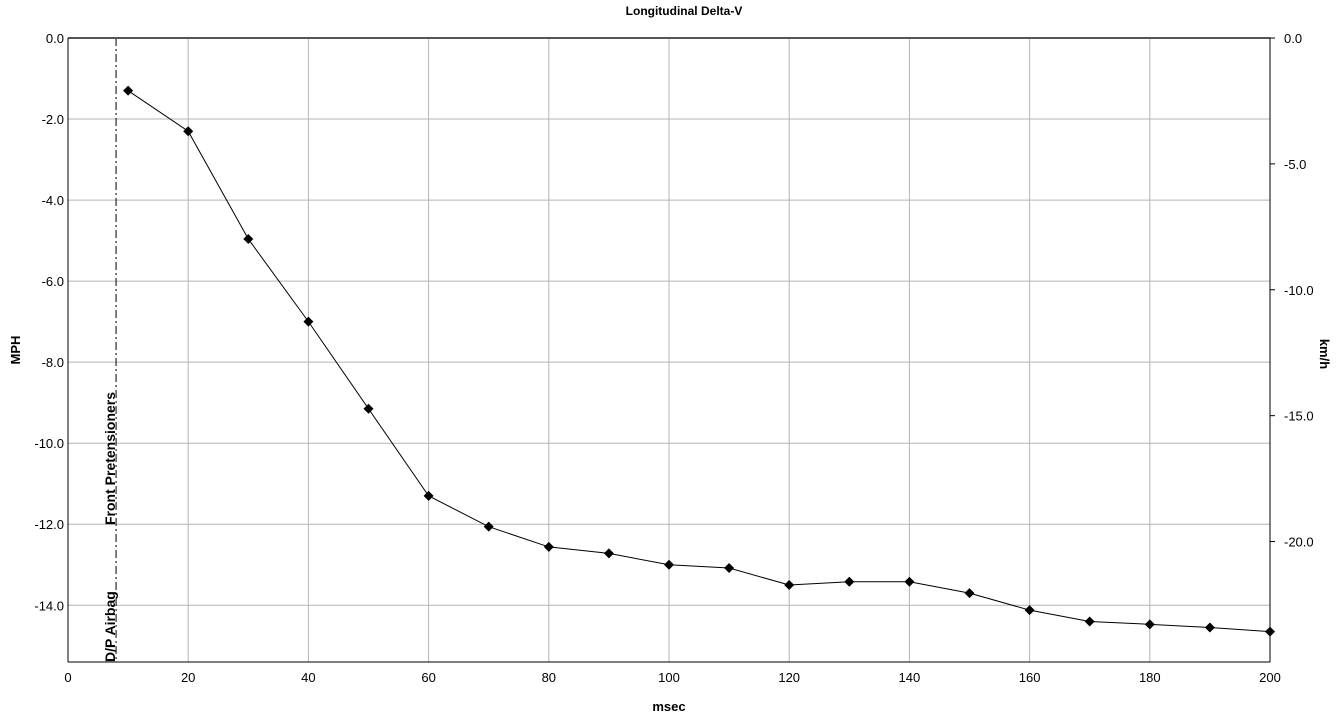 The image size is (1342, 718). What do you see at coordinates (110, 626) in the screenshot?
I see `event-label: D/P Airbag` at bounding box center [110, 626].